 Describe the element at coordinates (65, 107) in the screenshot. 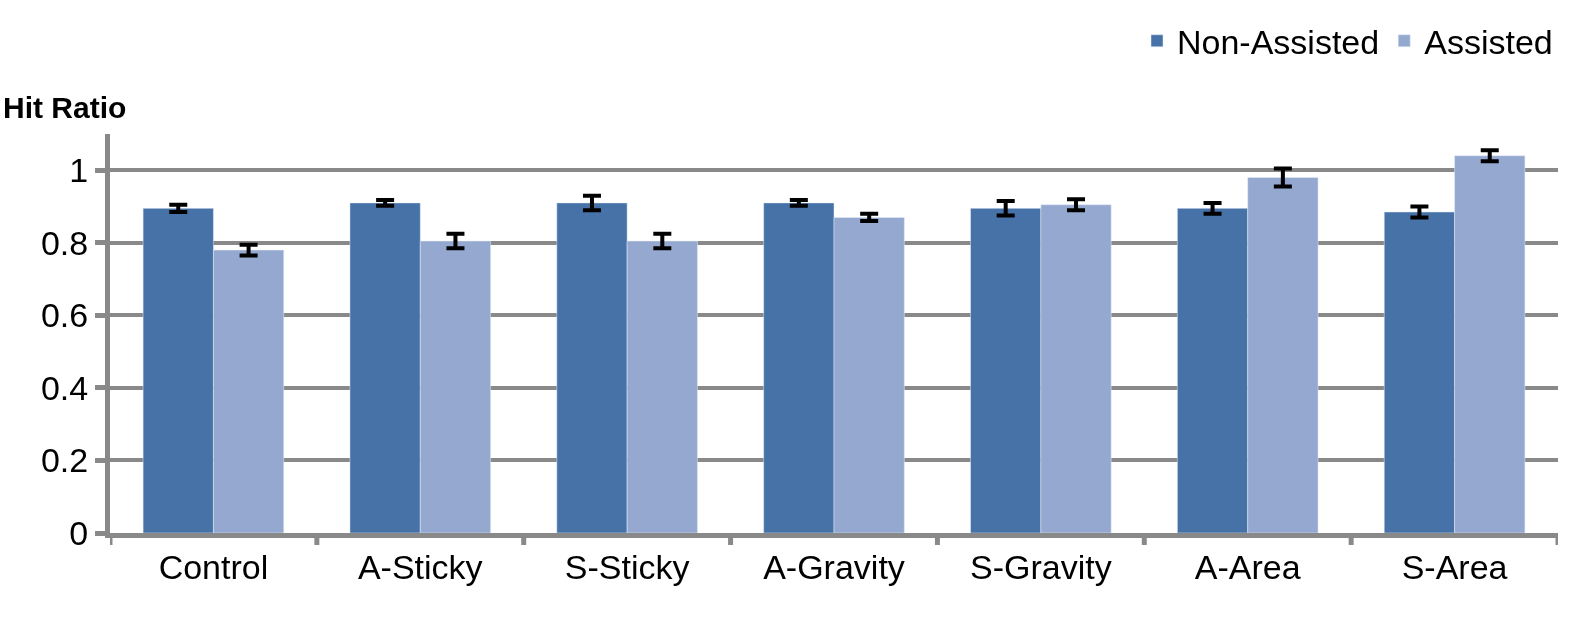

I see `y-axis-title: Hit Ratio` at that location.